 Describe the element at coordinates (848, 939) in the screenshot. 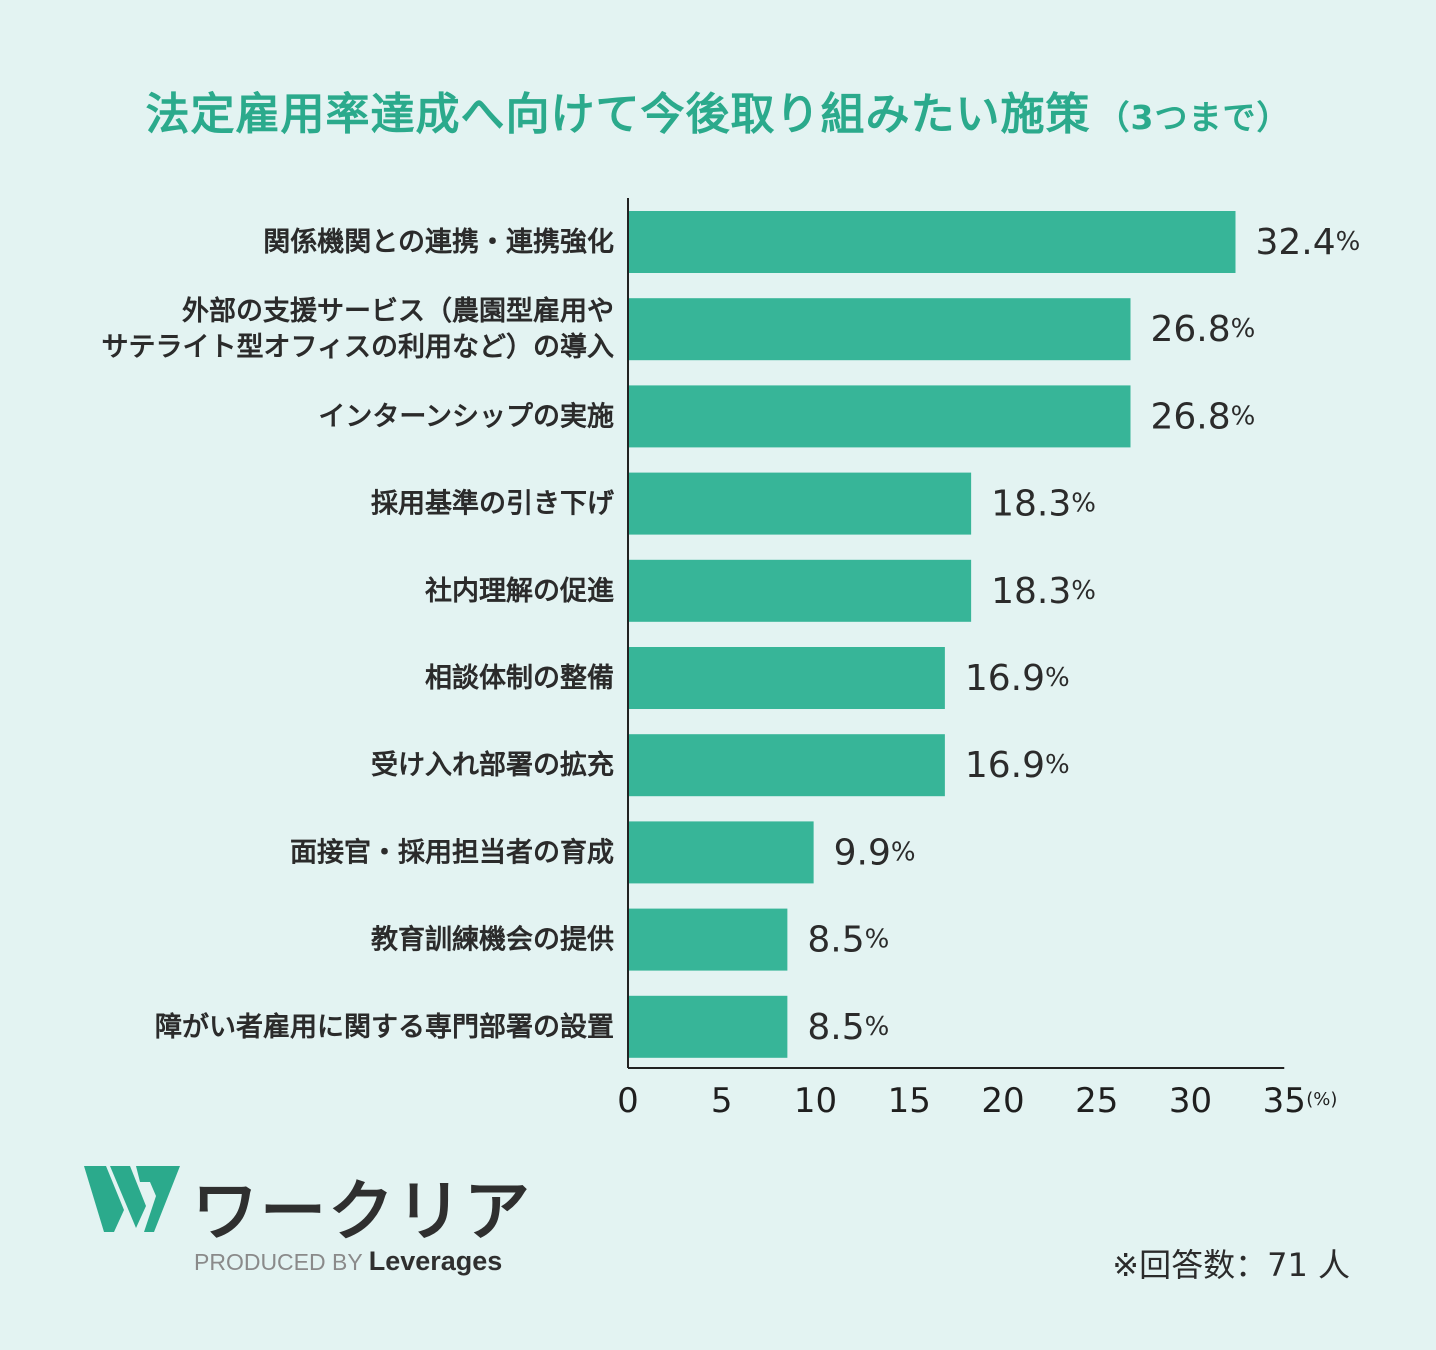

I see `value-label-9: 8.5%` at that location.